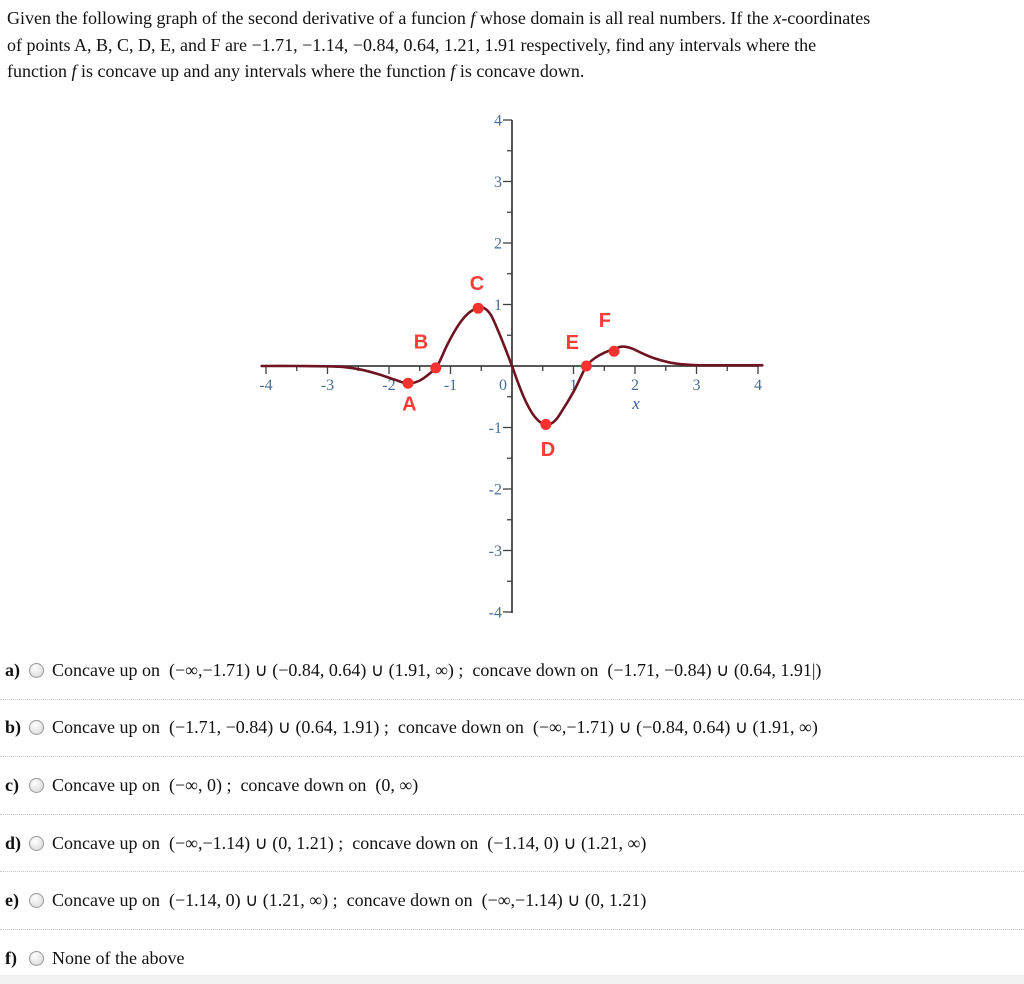  I want to click on y-tick-label: -3, so click(495, 551).